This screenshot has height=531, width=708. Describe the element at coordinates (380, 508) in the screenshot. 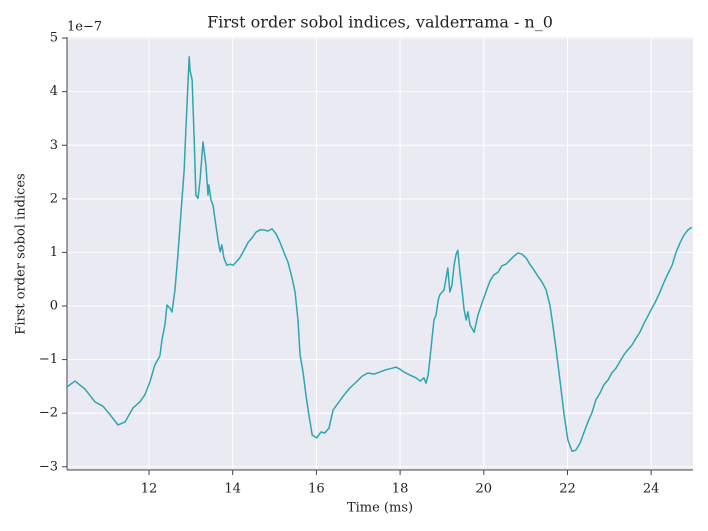

I see `x-axis-label: Time (ms)` at that location.